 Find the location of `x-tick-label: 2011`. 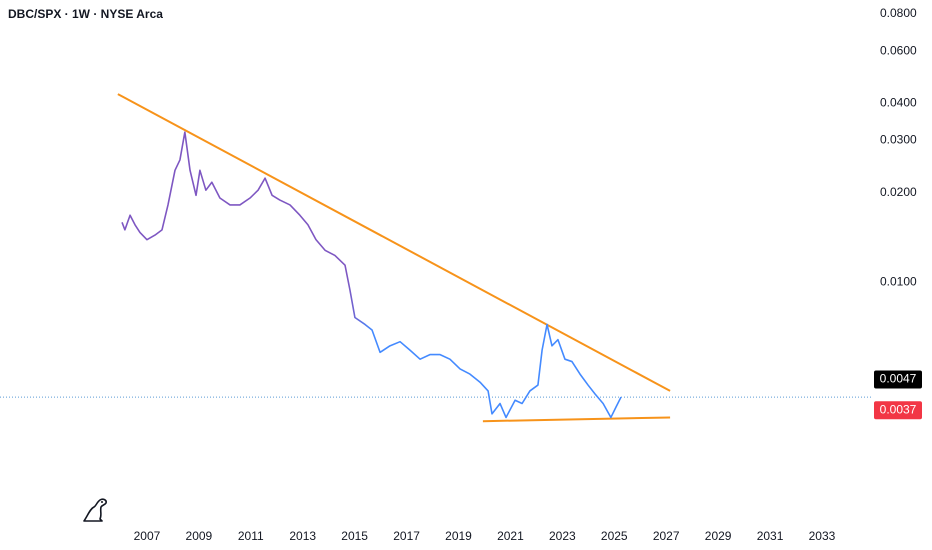

x-tick-label: 2011 is located at coordinates (251, 536).